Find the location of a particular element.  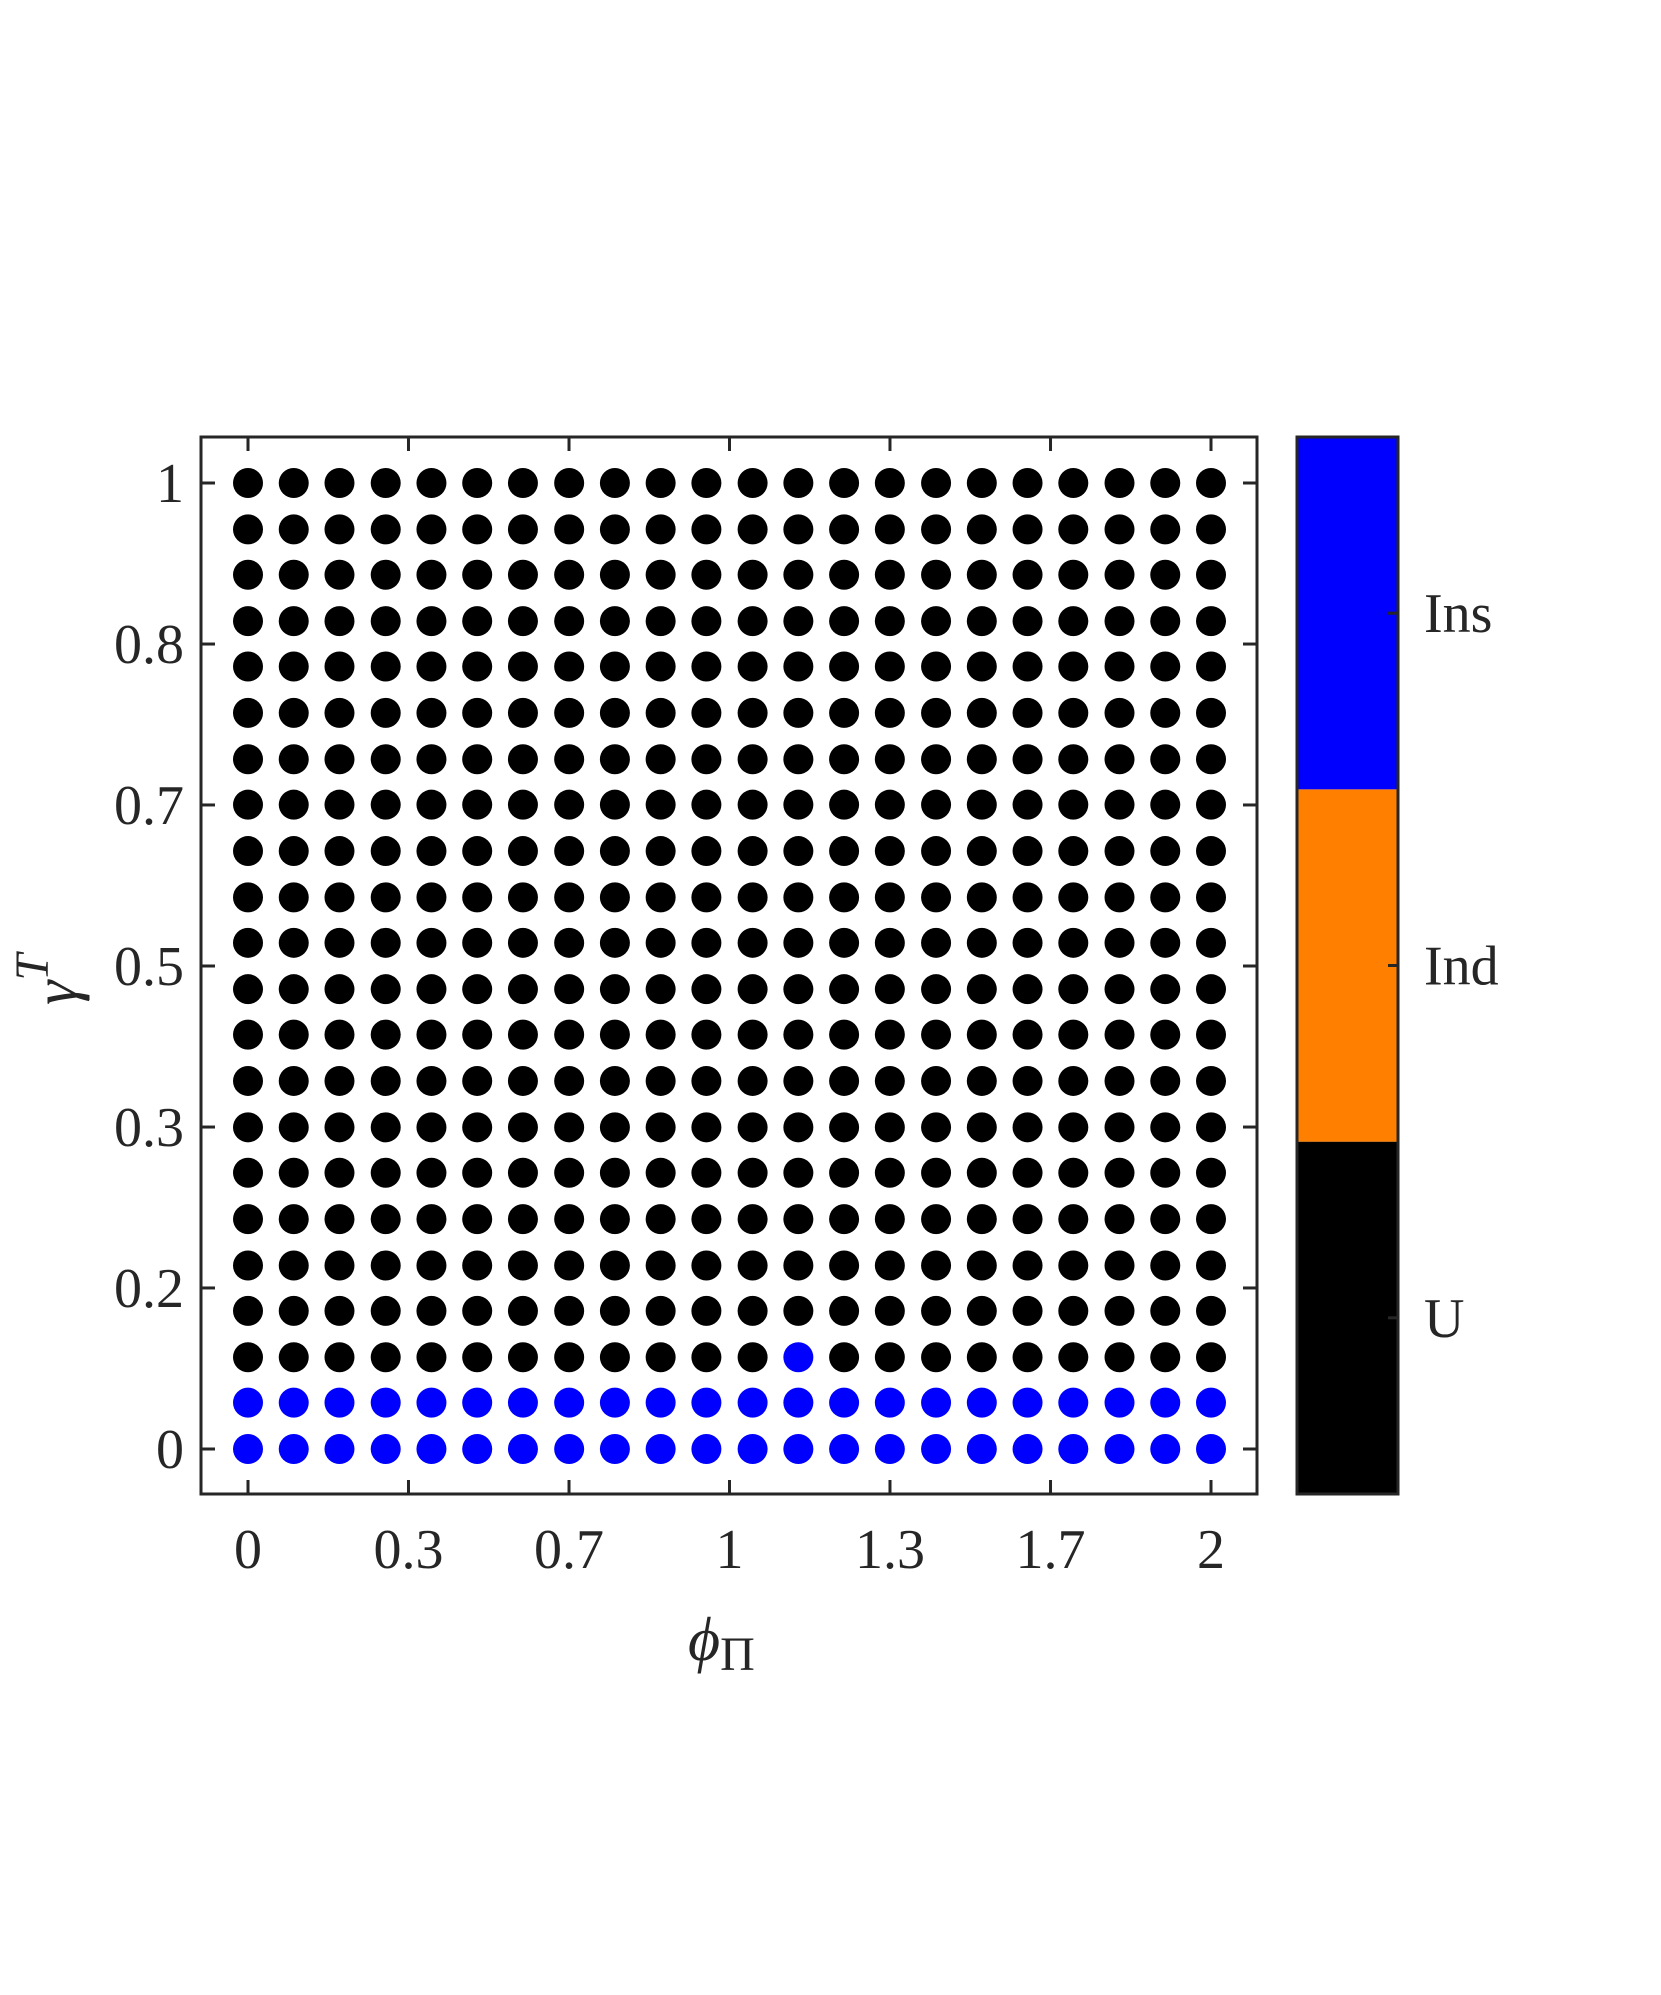

x-tick-label: 0.7 is located at coordinates (569, 1550).